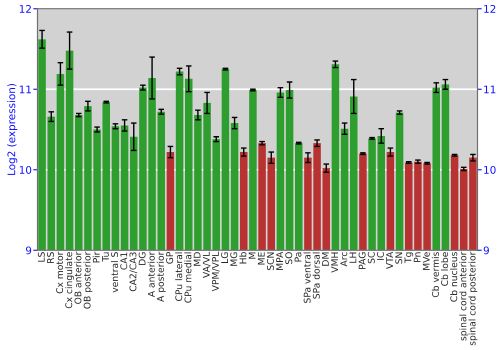 Image resolution: width=500 pixels, height=350 pixels. Describe the element at coordinates (426, 261) in the screenshot. I see `x-tick-label: MVe` at that location.